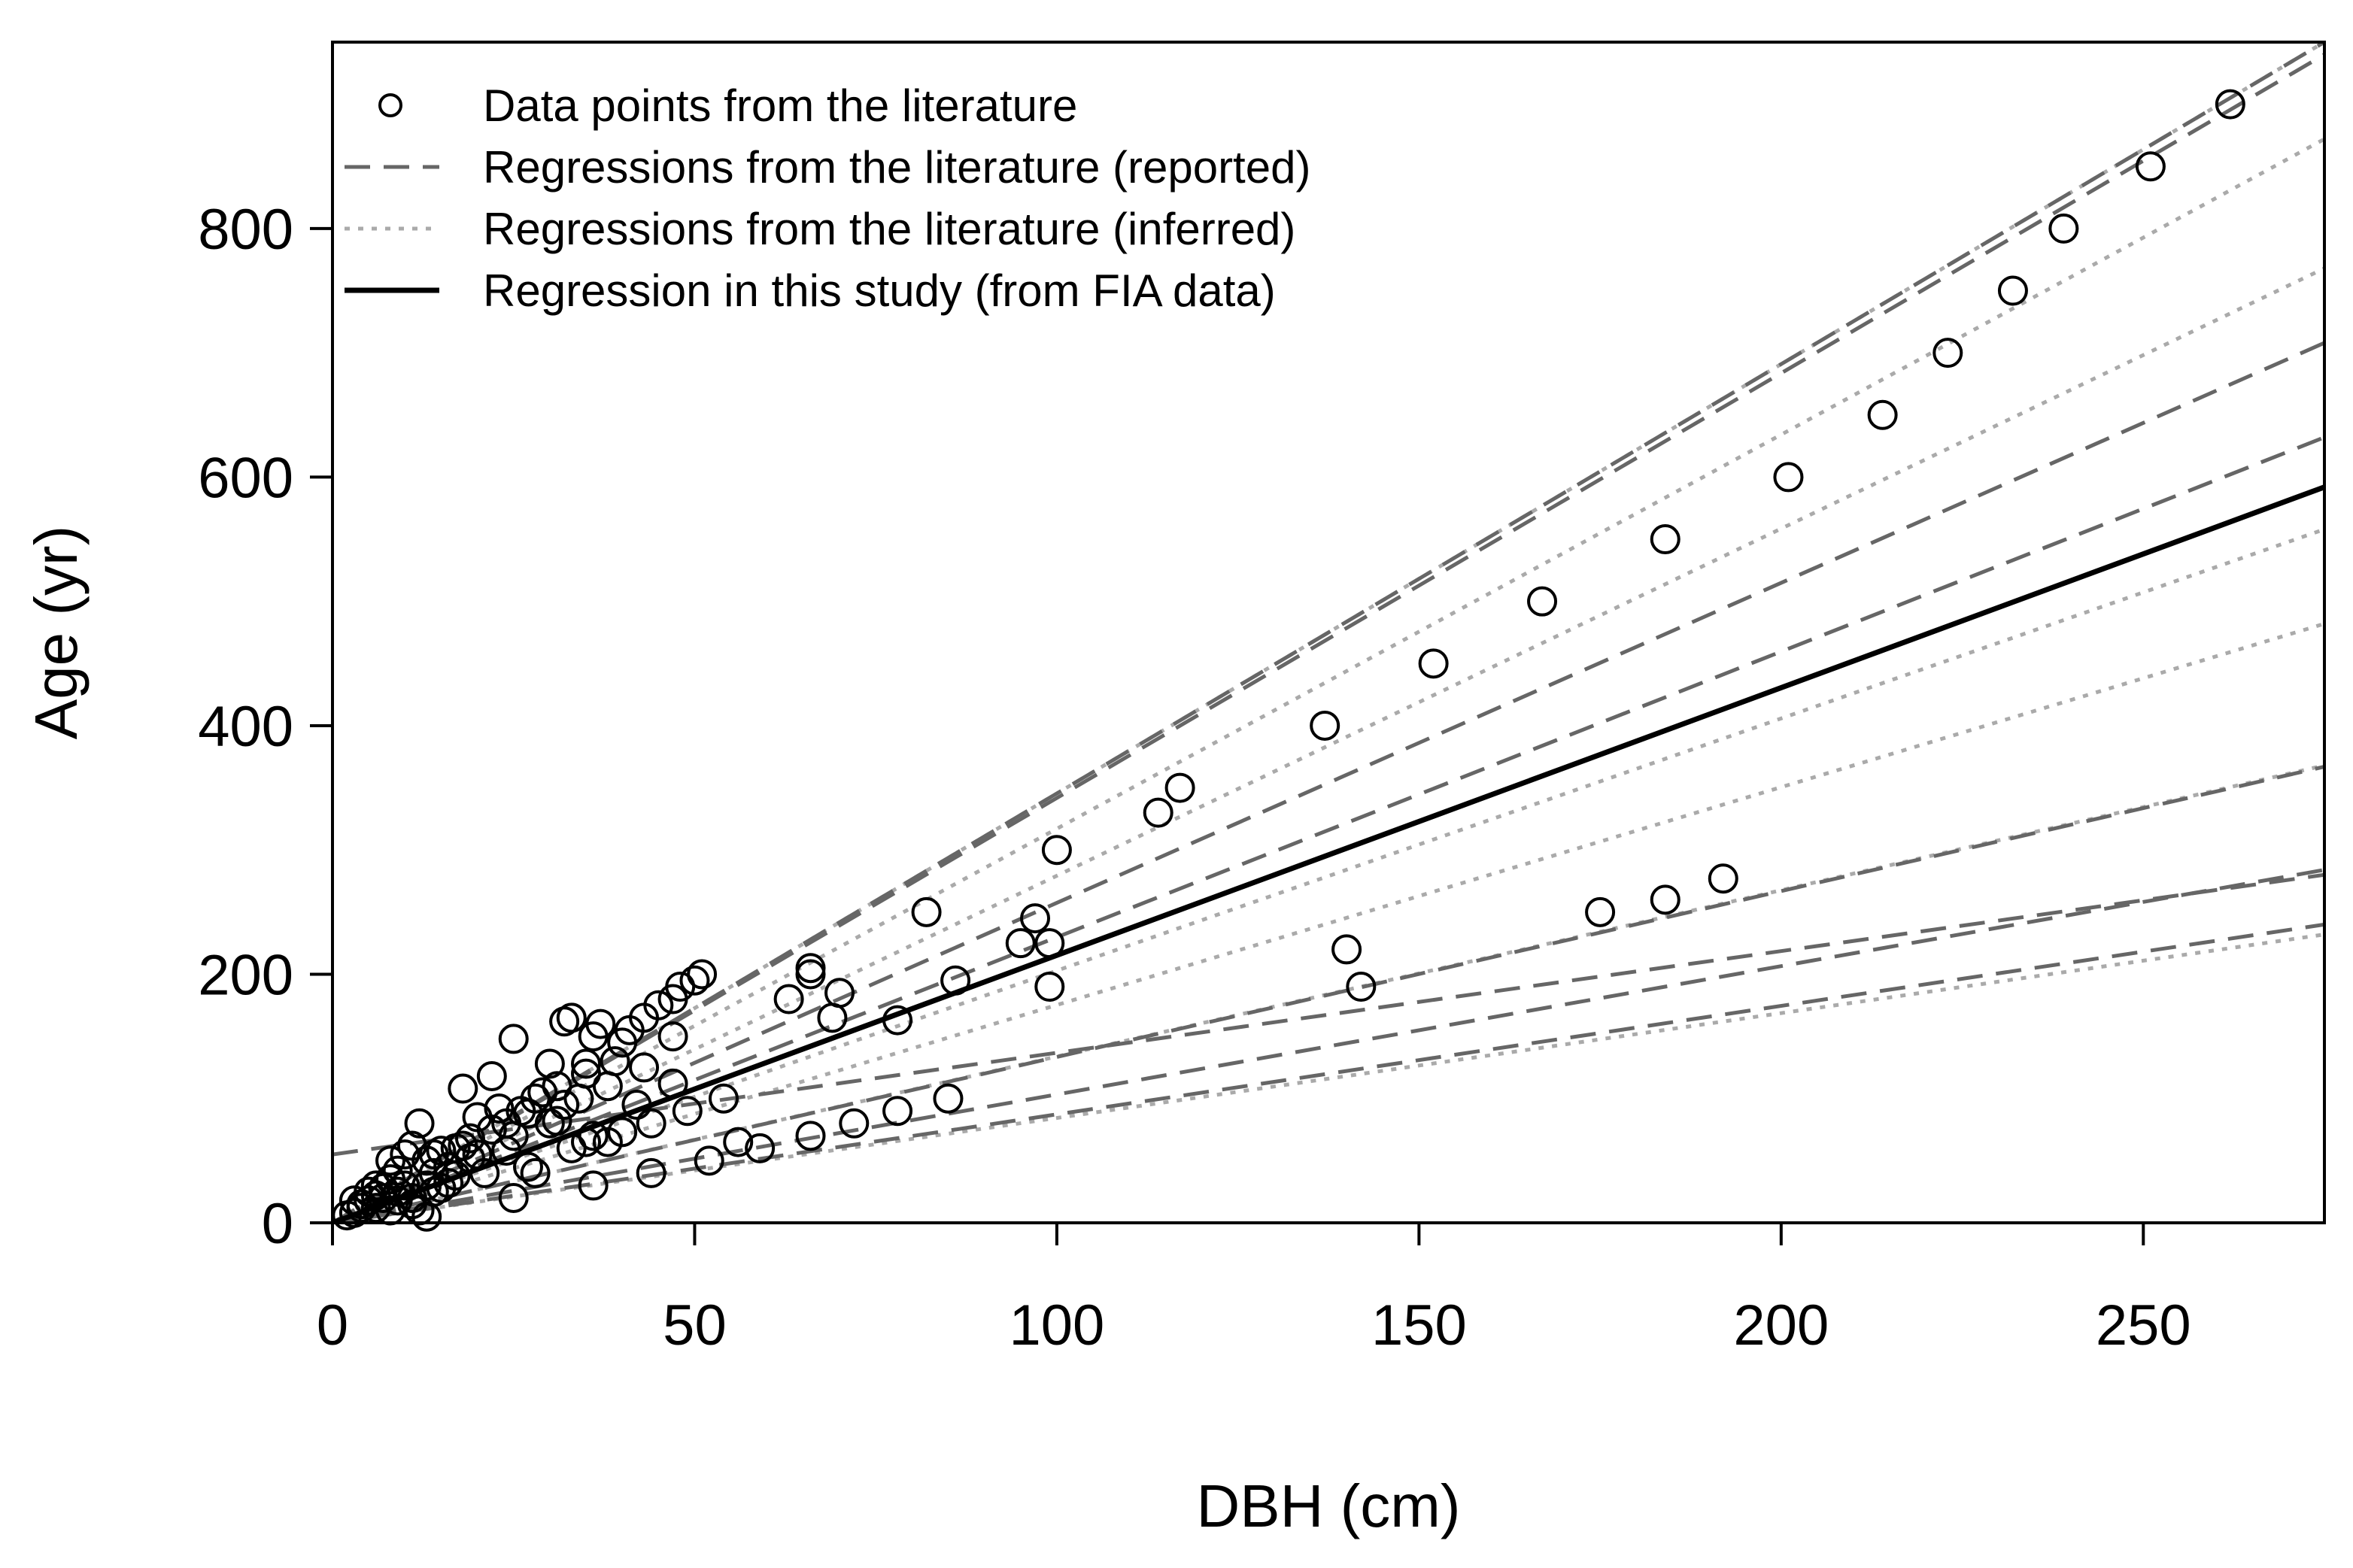  I want to click on x-axis-title: DBH (cm), so click(1328, 1506).